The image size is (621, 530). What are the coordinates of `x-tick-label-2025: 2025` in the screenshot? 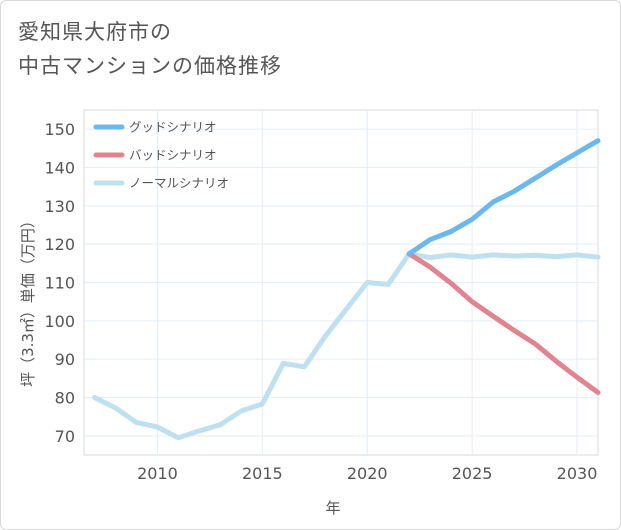 It's located at (472, 473).